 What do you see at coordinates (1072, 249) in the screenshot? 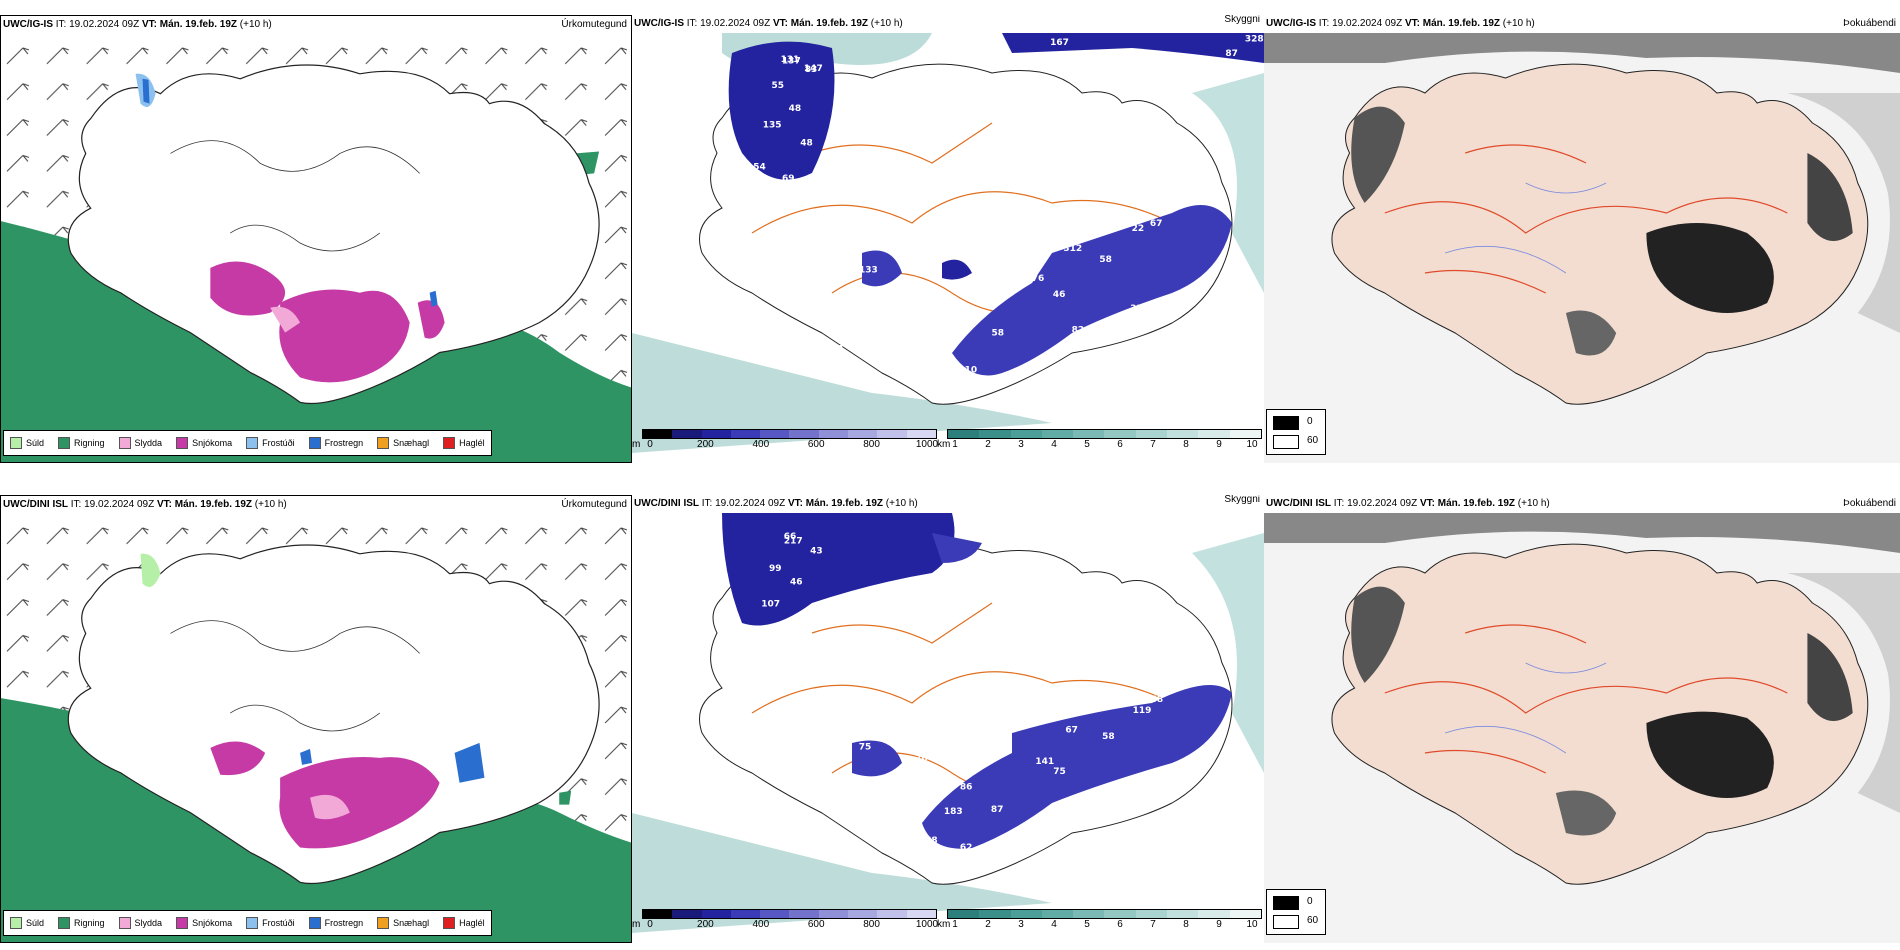
I see `cloud-base-label: 312` at bounding box center [1072, 249].